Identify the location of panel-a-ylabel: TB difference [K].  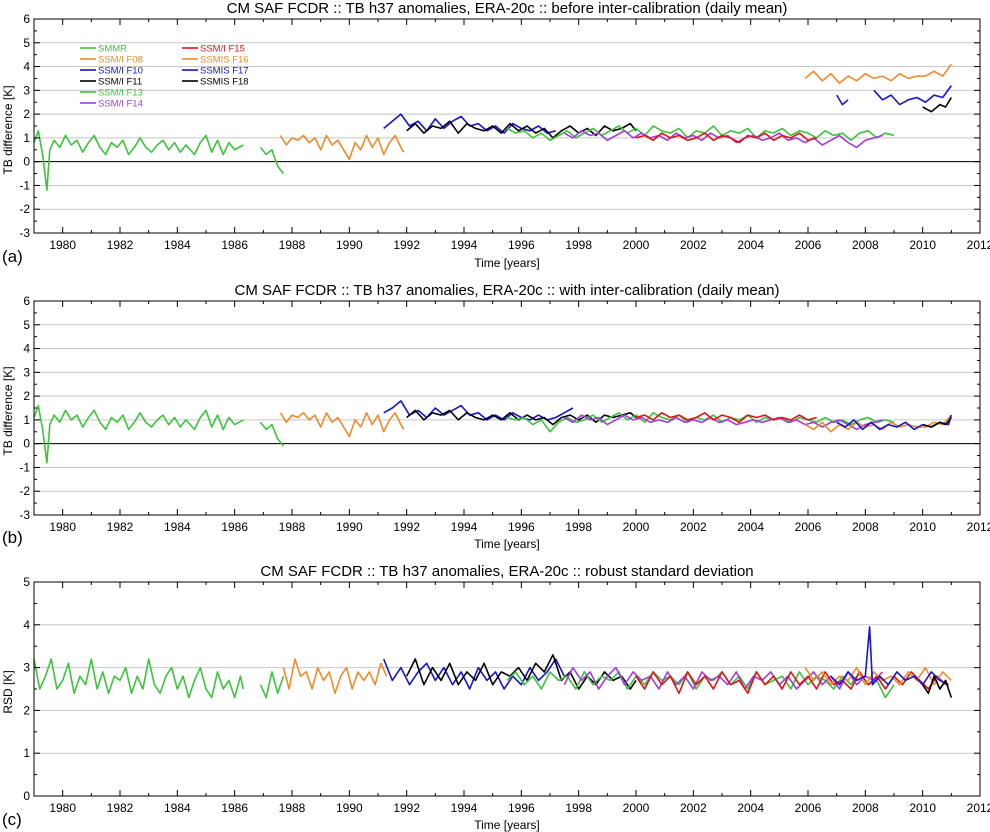
(8, 129).